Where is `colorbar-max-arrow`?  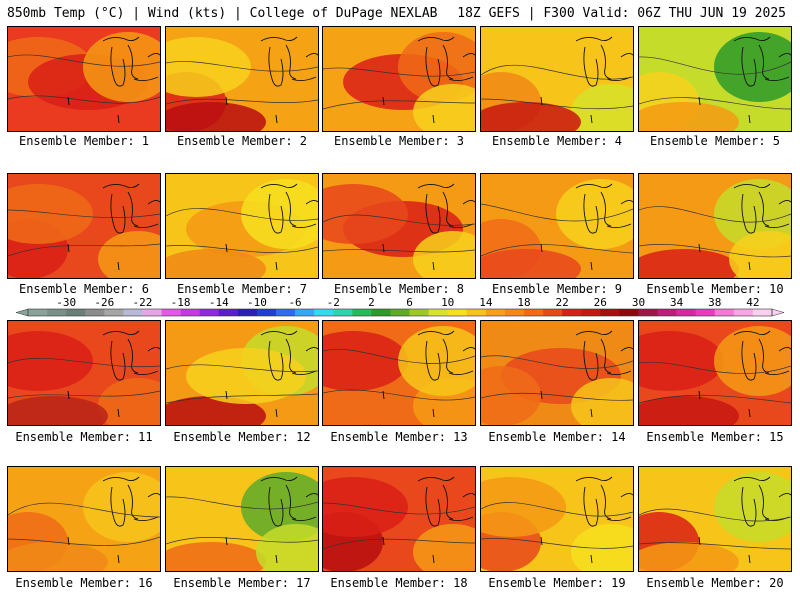
colorbar-max-arrow is located at coordinates (778, 312).